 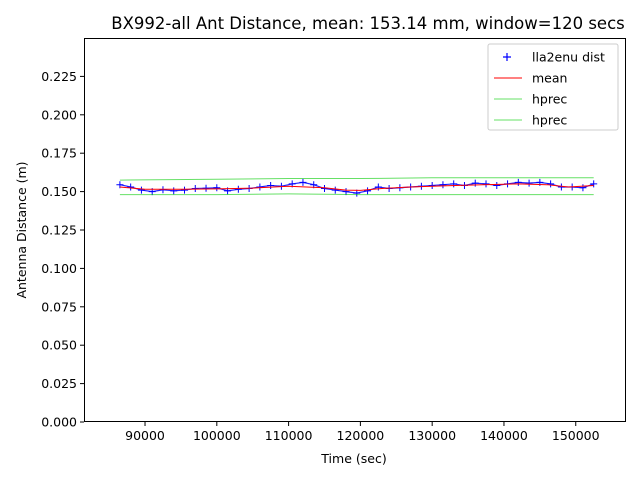 I want to click on x-tick-label: 100000, so click(x=217, y=435).